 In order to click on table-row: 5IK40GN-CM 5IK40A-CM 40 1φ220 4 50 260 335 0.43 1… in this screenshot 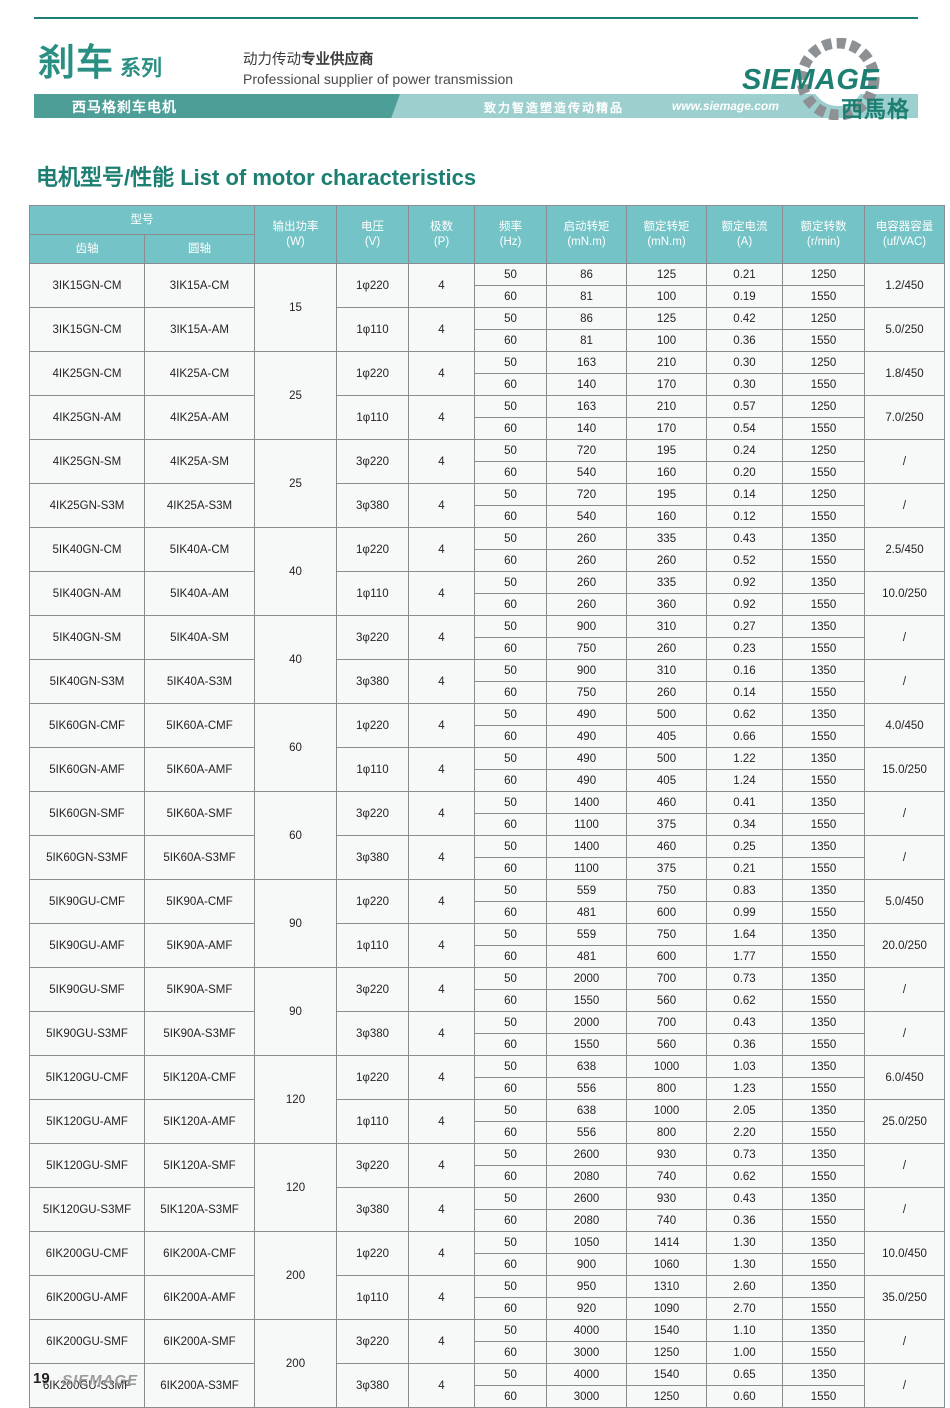, I will do `click(487, 571)`.